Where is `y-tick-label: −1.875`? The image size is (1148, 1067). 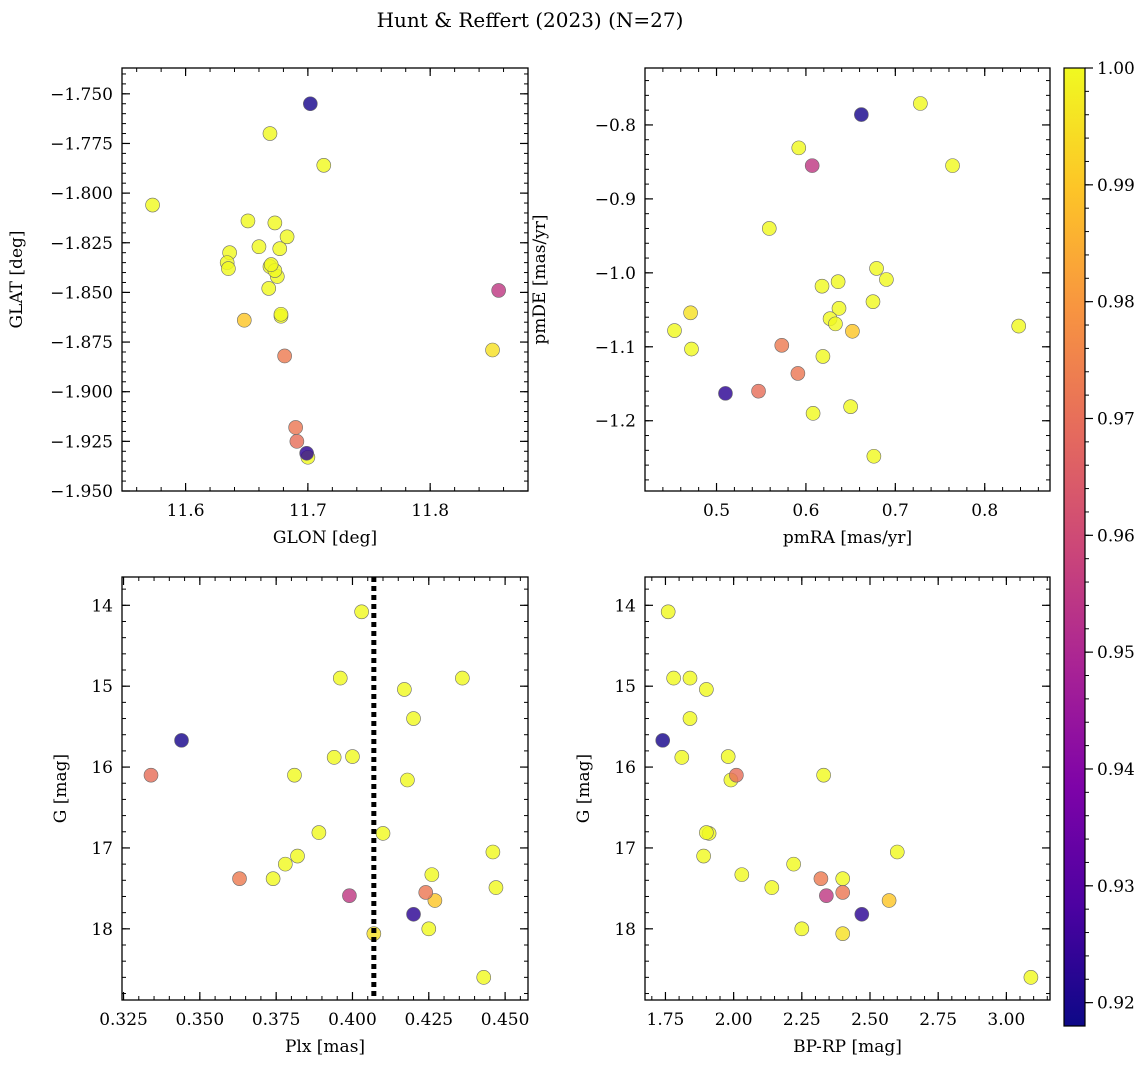
y-tick-label: −1.875 is located at coordinates (81, 343).